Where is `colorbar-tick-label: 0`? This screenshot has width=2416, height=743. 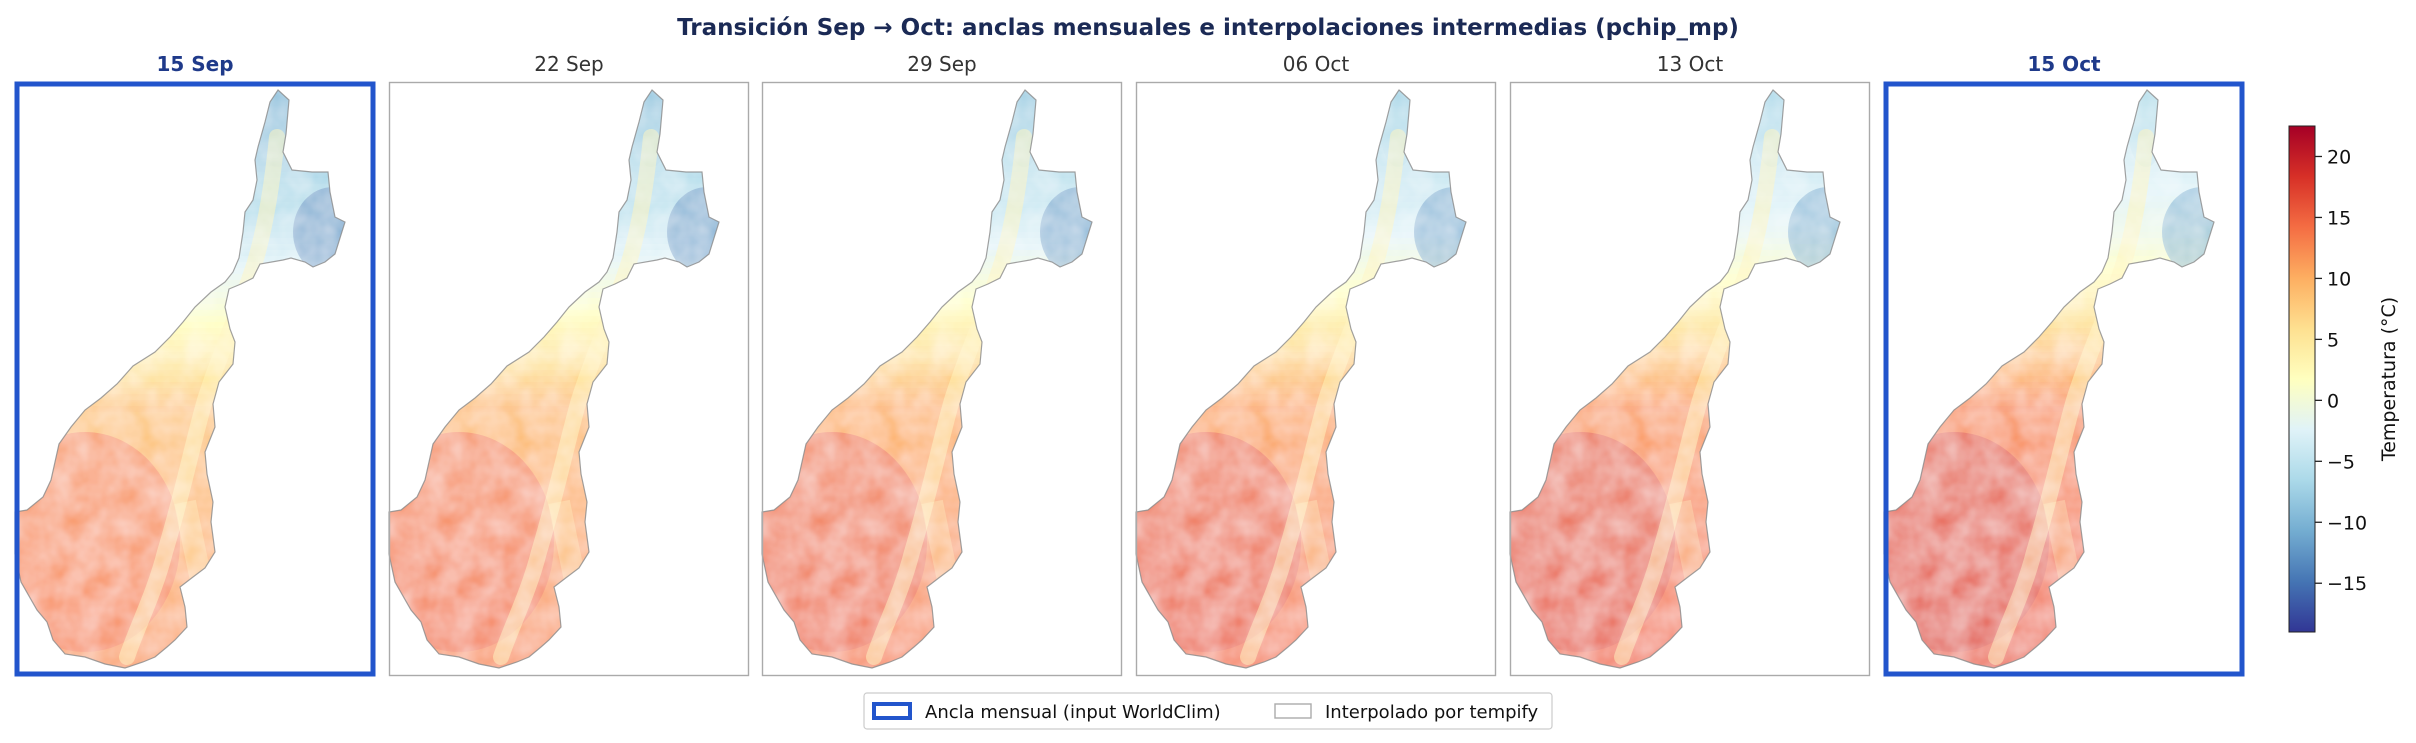 colorbar-tick-label: 0 is located at coordinates (2333, 401).